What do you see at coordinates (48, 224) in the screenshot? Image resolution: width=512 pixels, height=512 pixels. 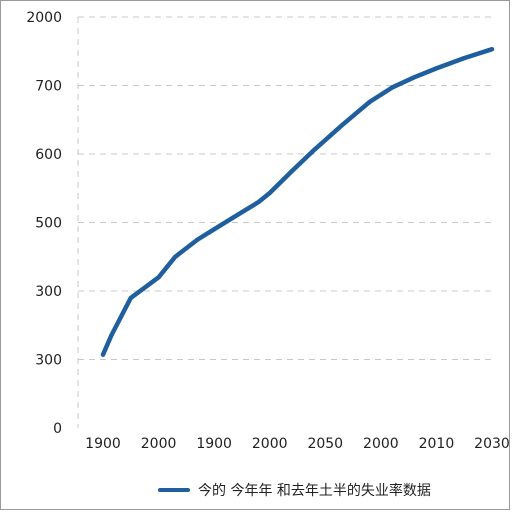 I see `y-tick-label: 500` at bounding box center [48, 224].